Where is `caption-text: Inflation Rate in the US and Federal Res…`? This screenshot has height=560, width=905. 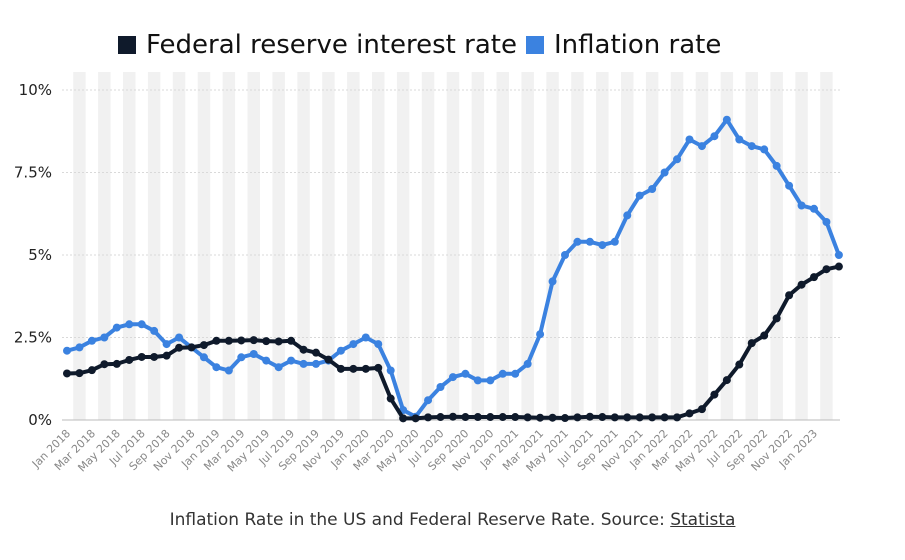
caption-text: Inflation Rate in the US and Federal Res… is located at coordinates (420, 520).